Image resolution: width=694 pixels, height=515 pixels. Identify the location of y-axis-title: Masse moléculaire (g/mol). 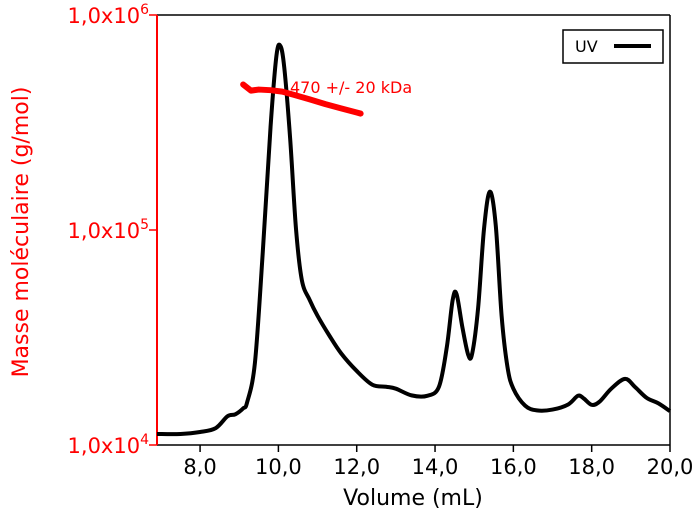
(21, 232).